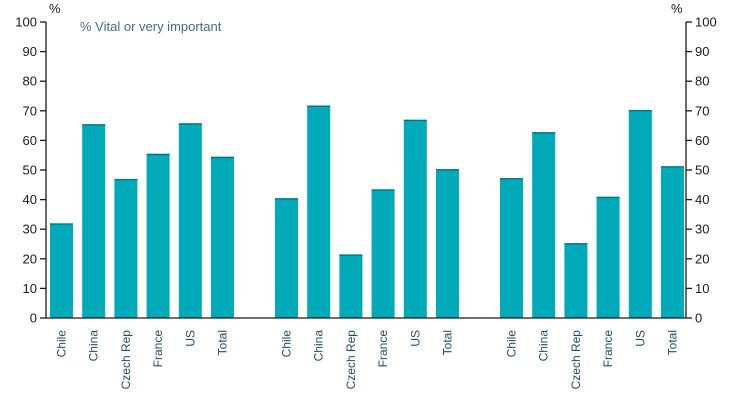 The height and width of the screenshot is (404, 737). I want to click on right-y-tick-label: 60, so click(702, 140).